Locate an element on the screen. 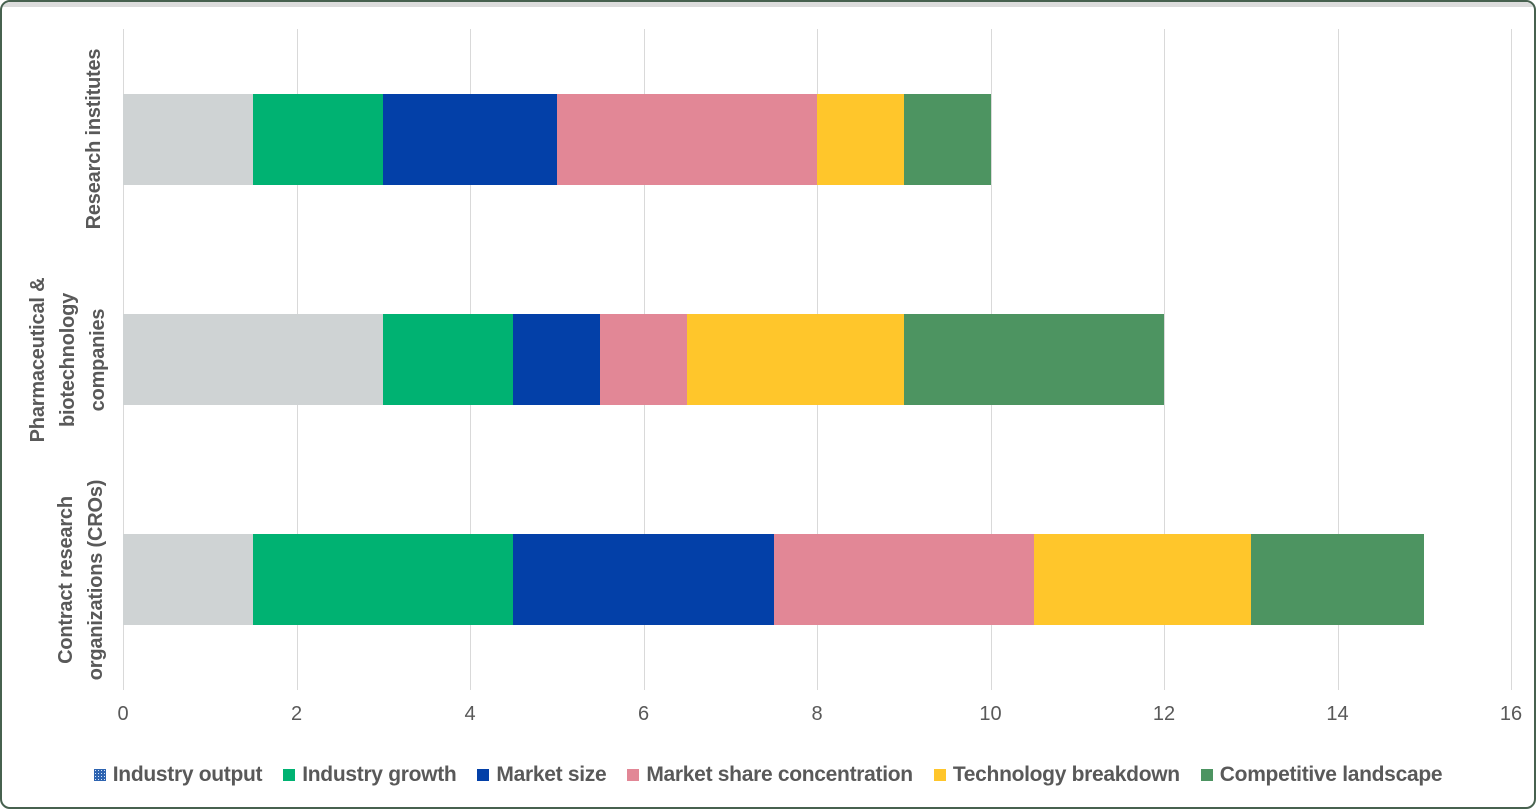  legend-label: Technology breakdown is located at coordinates (1066, 774).